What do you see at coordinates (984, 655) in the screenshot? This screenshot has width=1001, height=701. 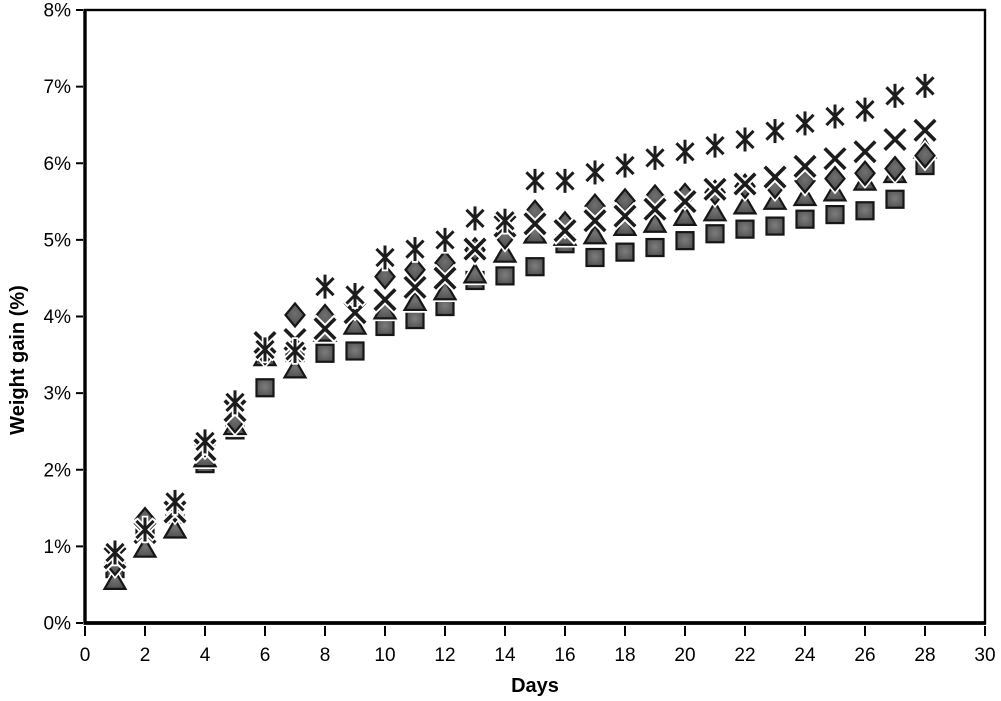 I see `x-tick-label: 30` at bounding box center [984, 655].